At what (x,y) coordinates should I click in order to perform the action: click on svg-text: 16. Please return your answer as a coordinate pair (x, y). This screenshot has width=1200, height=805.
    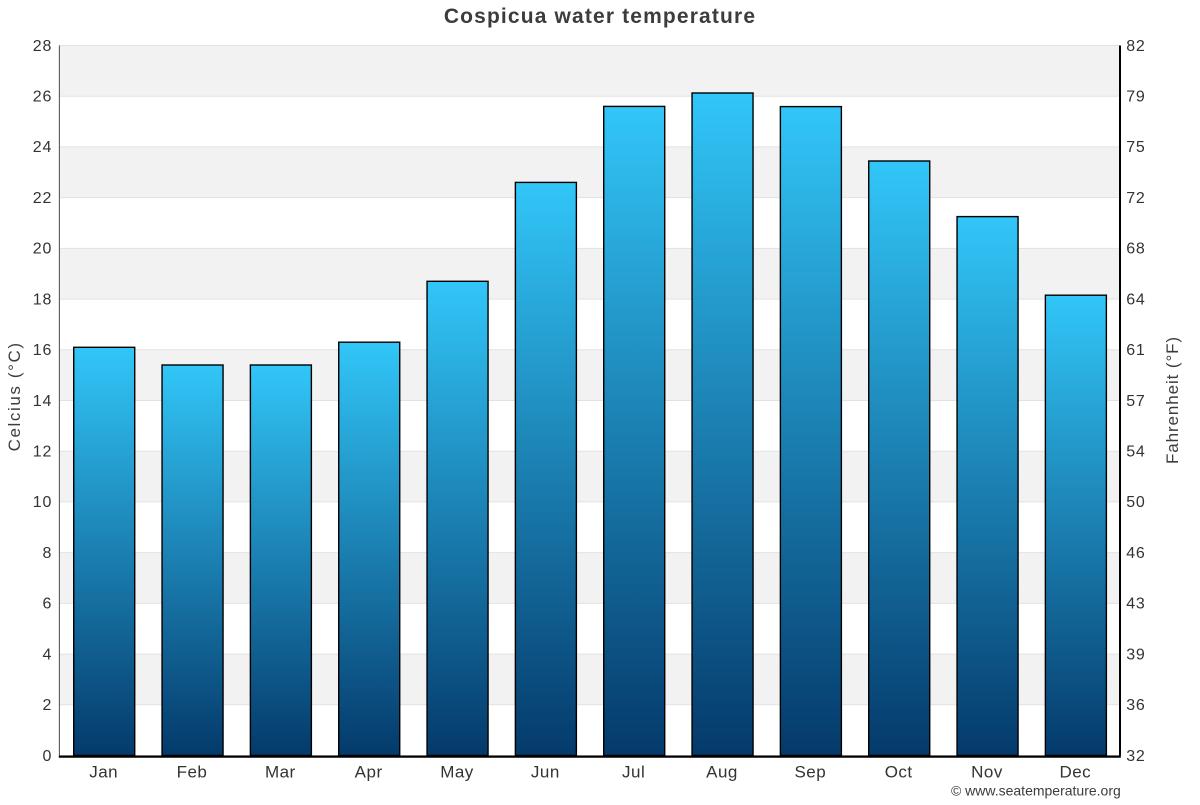
    Looking at the image, I should click on (42, 350).